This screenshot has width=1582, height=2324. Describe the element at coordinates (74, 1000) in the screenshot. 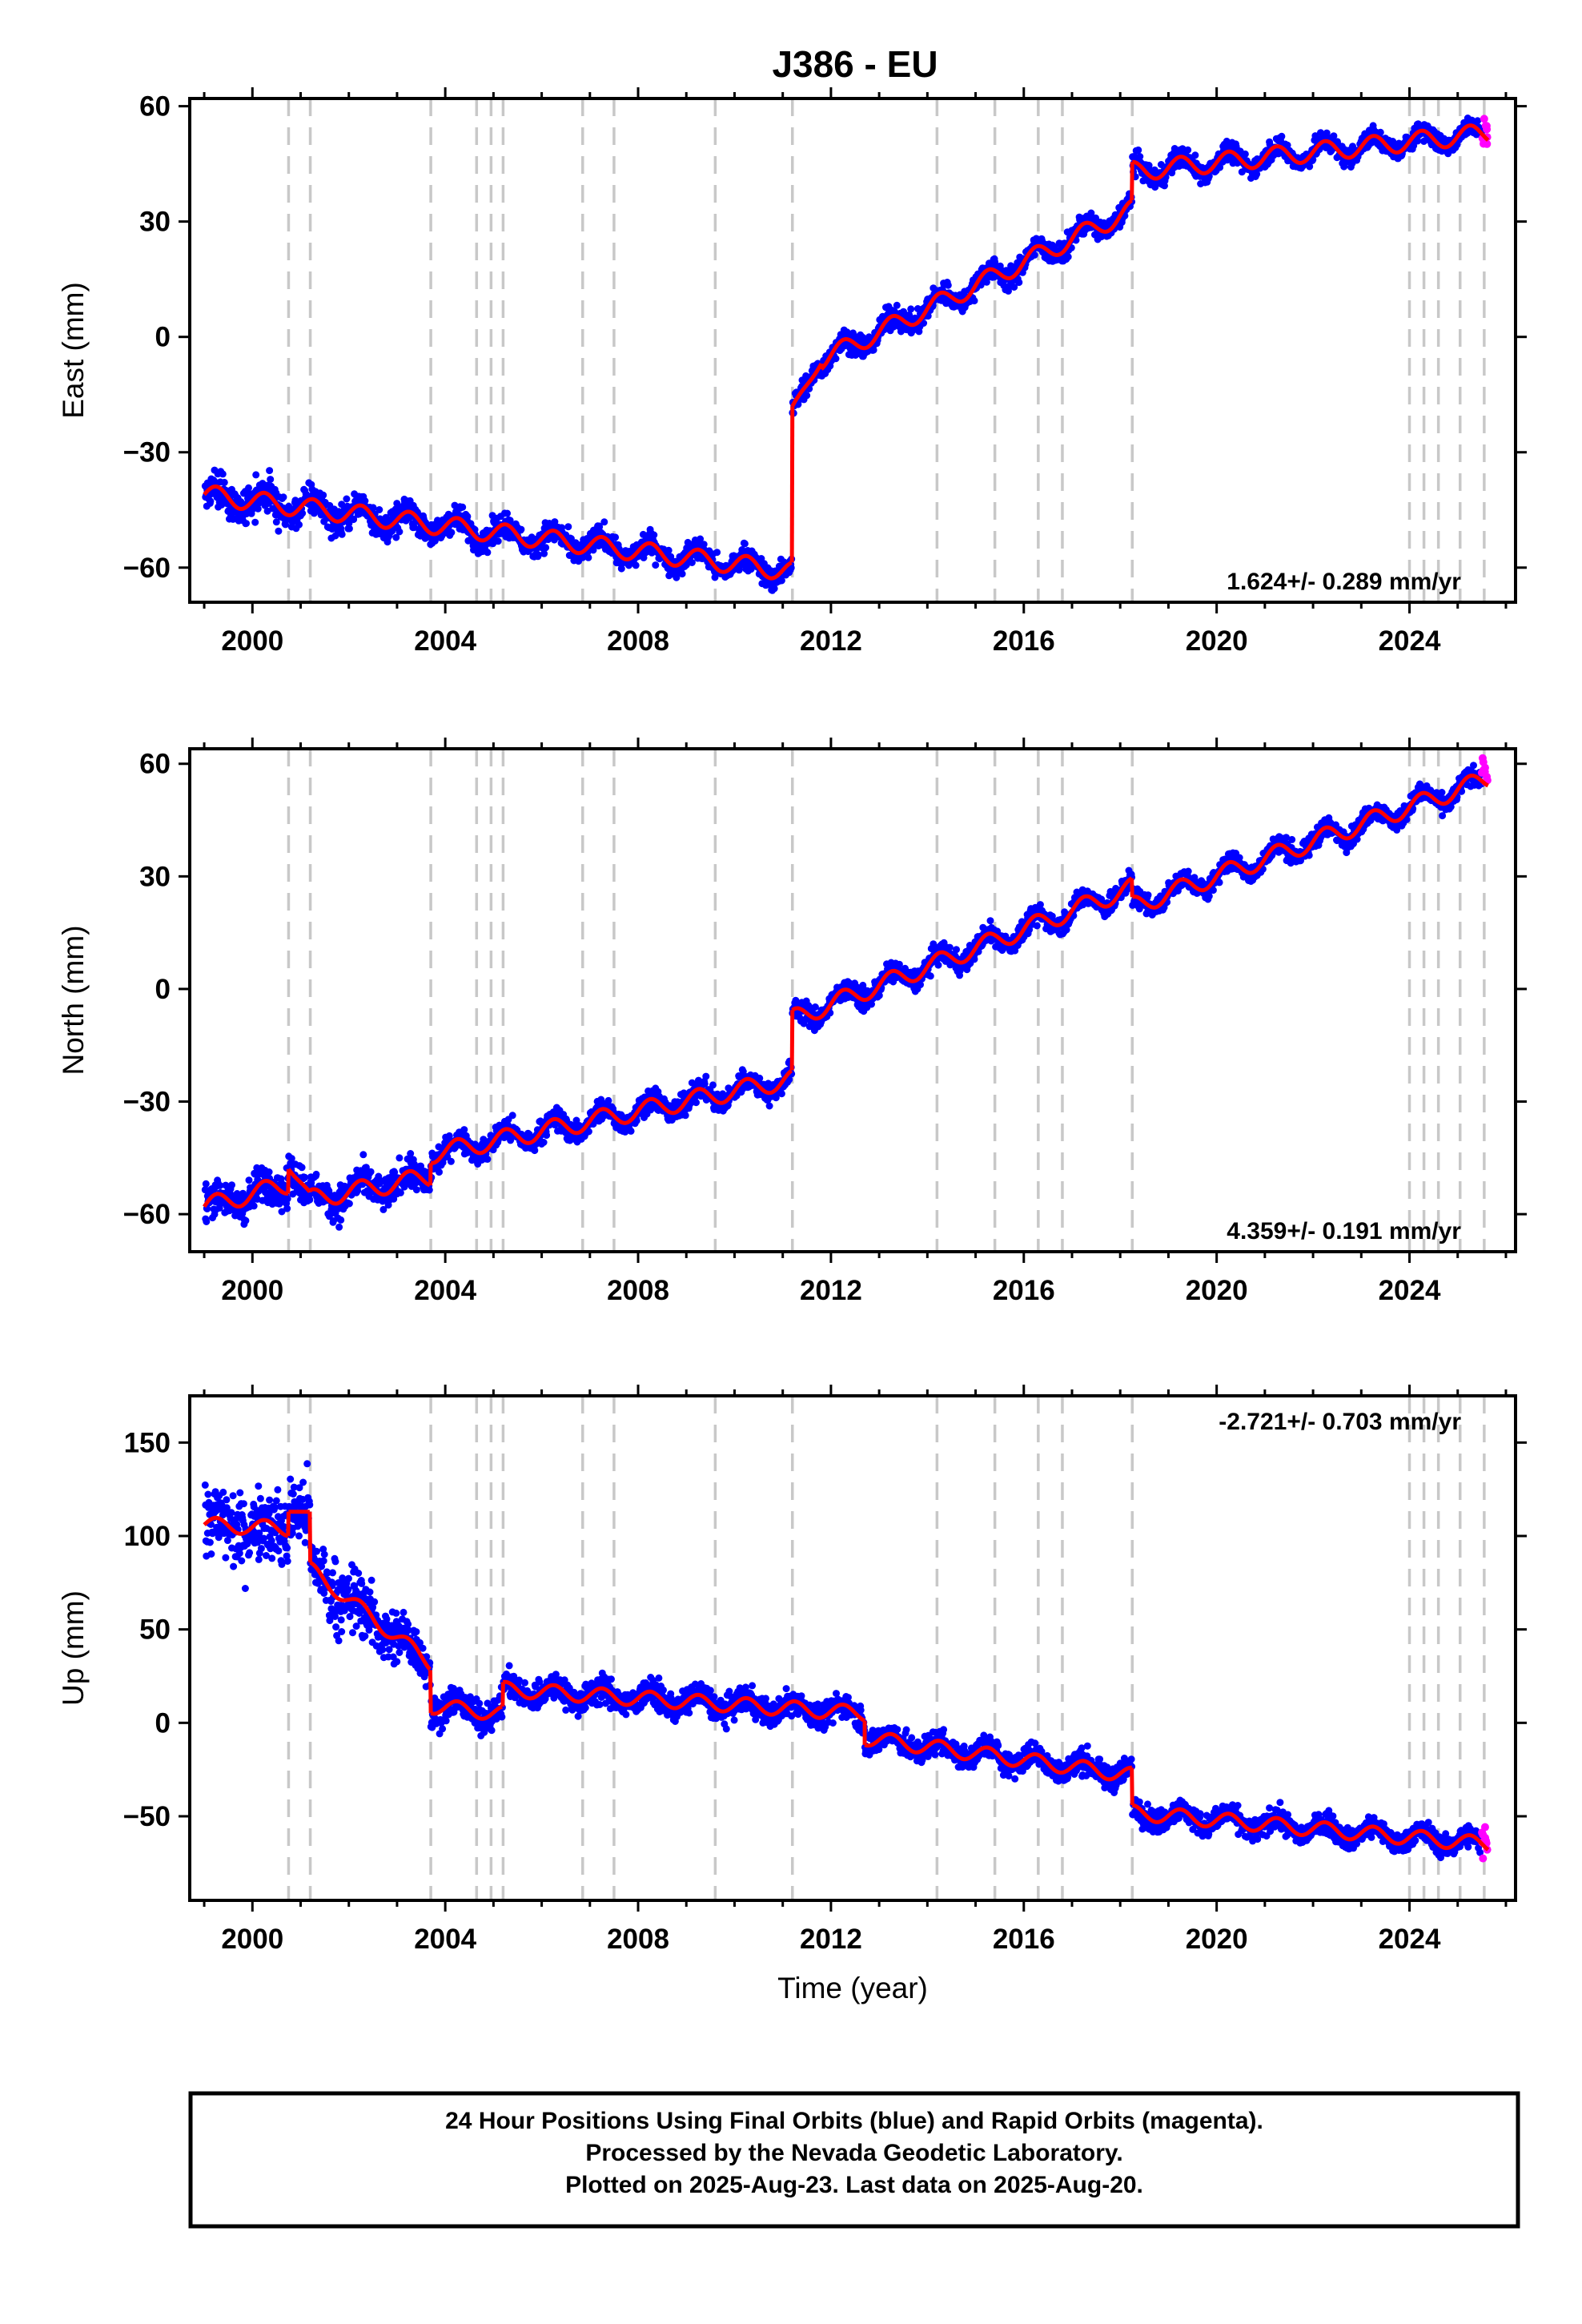

I see `y-axis-label: North (mm)` at that location.